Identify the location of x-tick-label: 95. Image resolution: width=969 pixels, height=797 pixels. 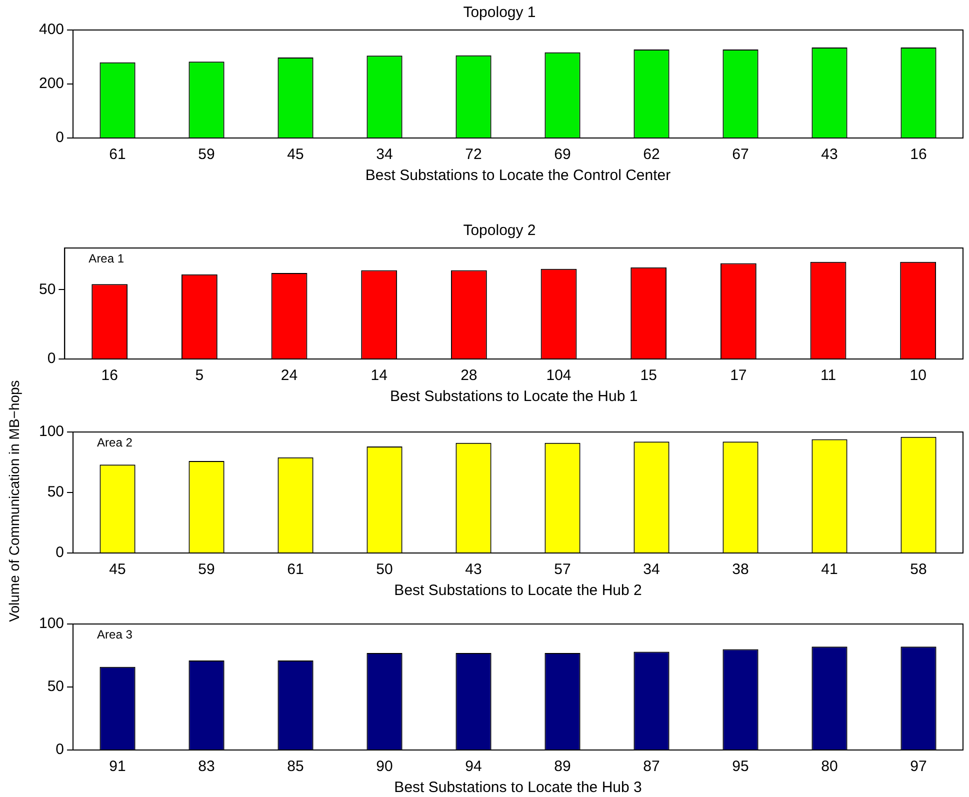
(740, 767).